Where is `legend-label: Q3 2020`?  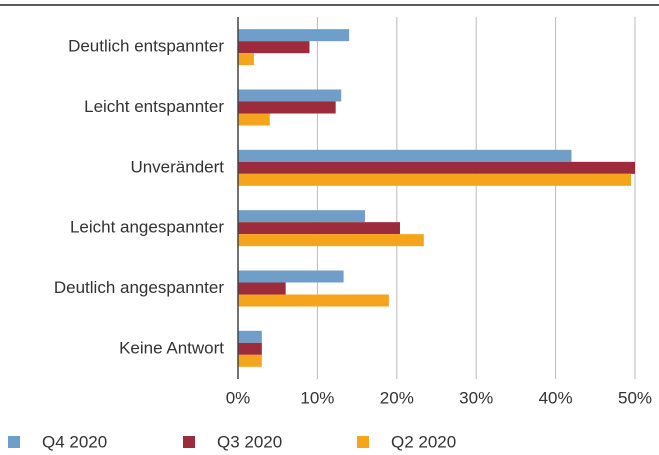
legend-label: Q3 2020 is located at coordinates (249, 441).